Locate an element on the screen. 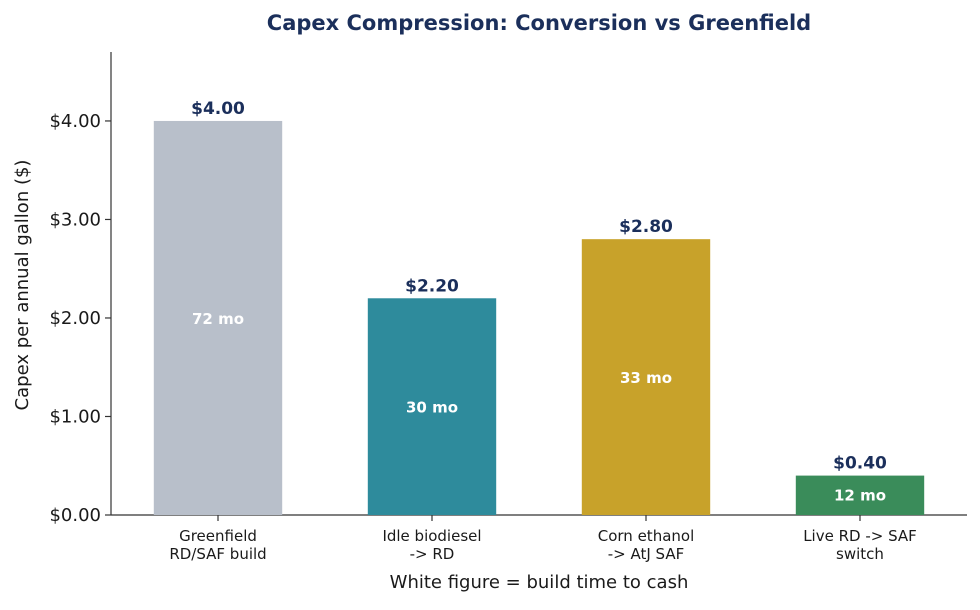 The width and height of the screenshot is (980, 610). y-tick-label: $2.00 is located at coordinates (75, 318).